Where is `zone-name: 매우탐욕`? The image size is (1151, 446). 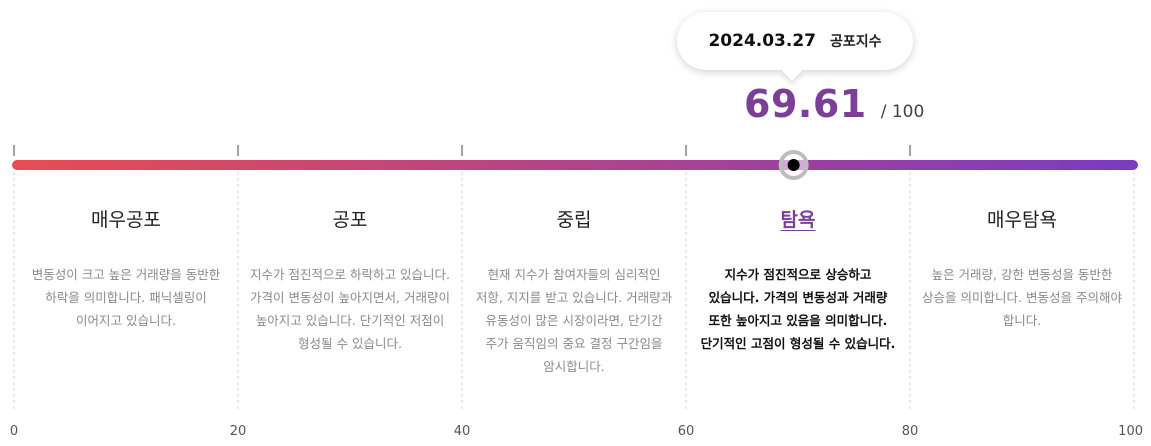 zone-name: 매우탐욕 is located at coordinates (1022, 220).